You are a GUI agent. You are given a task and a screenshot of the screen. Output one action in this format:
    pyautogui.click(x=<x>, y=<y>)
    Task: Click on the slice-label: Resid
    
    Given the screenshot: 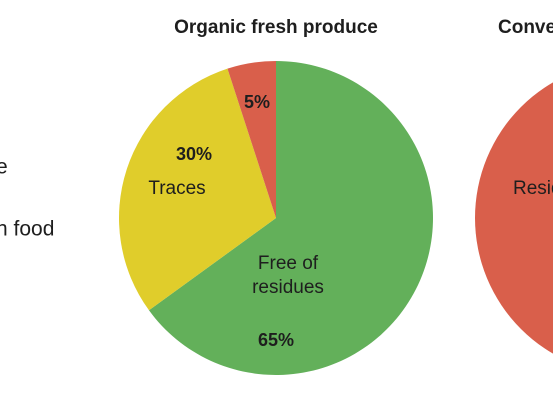 What is the action you would take?
    pyautogui.click(x=533, y=188)
    